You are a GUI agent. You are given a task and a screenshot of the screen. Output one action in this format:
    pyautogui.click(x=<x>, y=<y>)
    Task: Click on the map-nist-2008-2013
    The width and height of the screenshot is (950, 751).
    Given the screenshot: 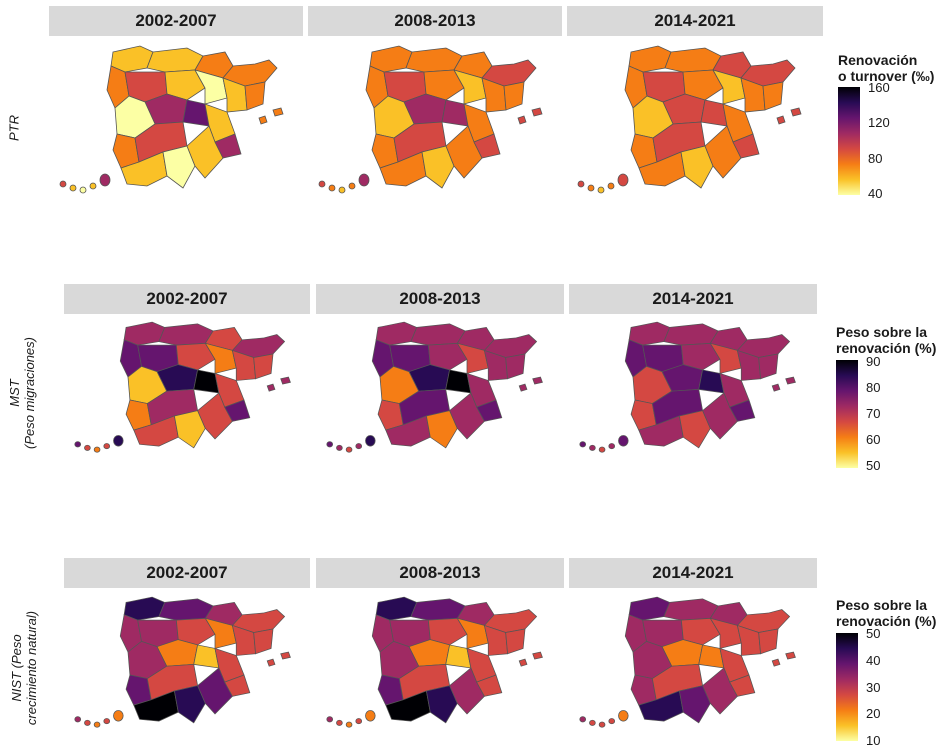 What is the action you would take?
    pyautogui.click(x=434, y=662)
    